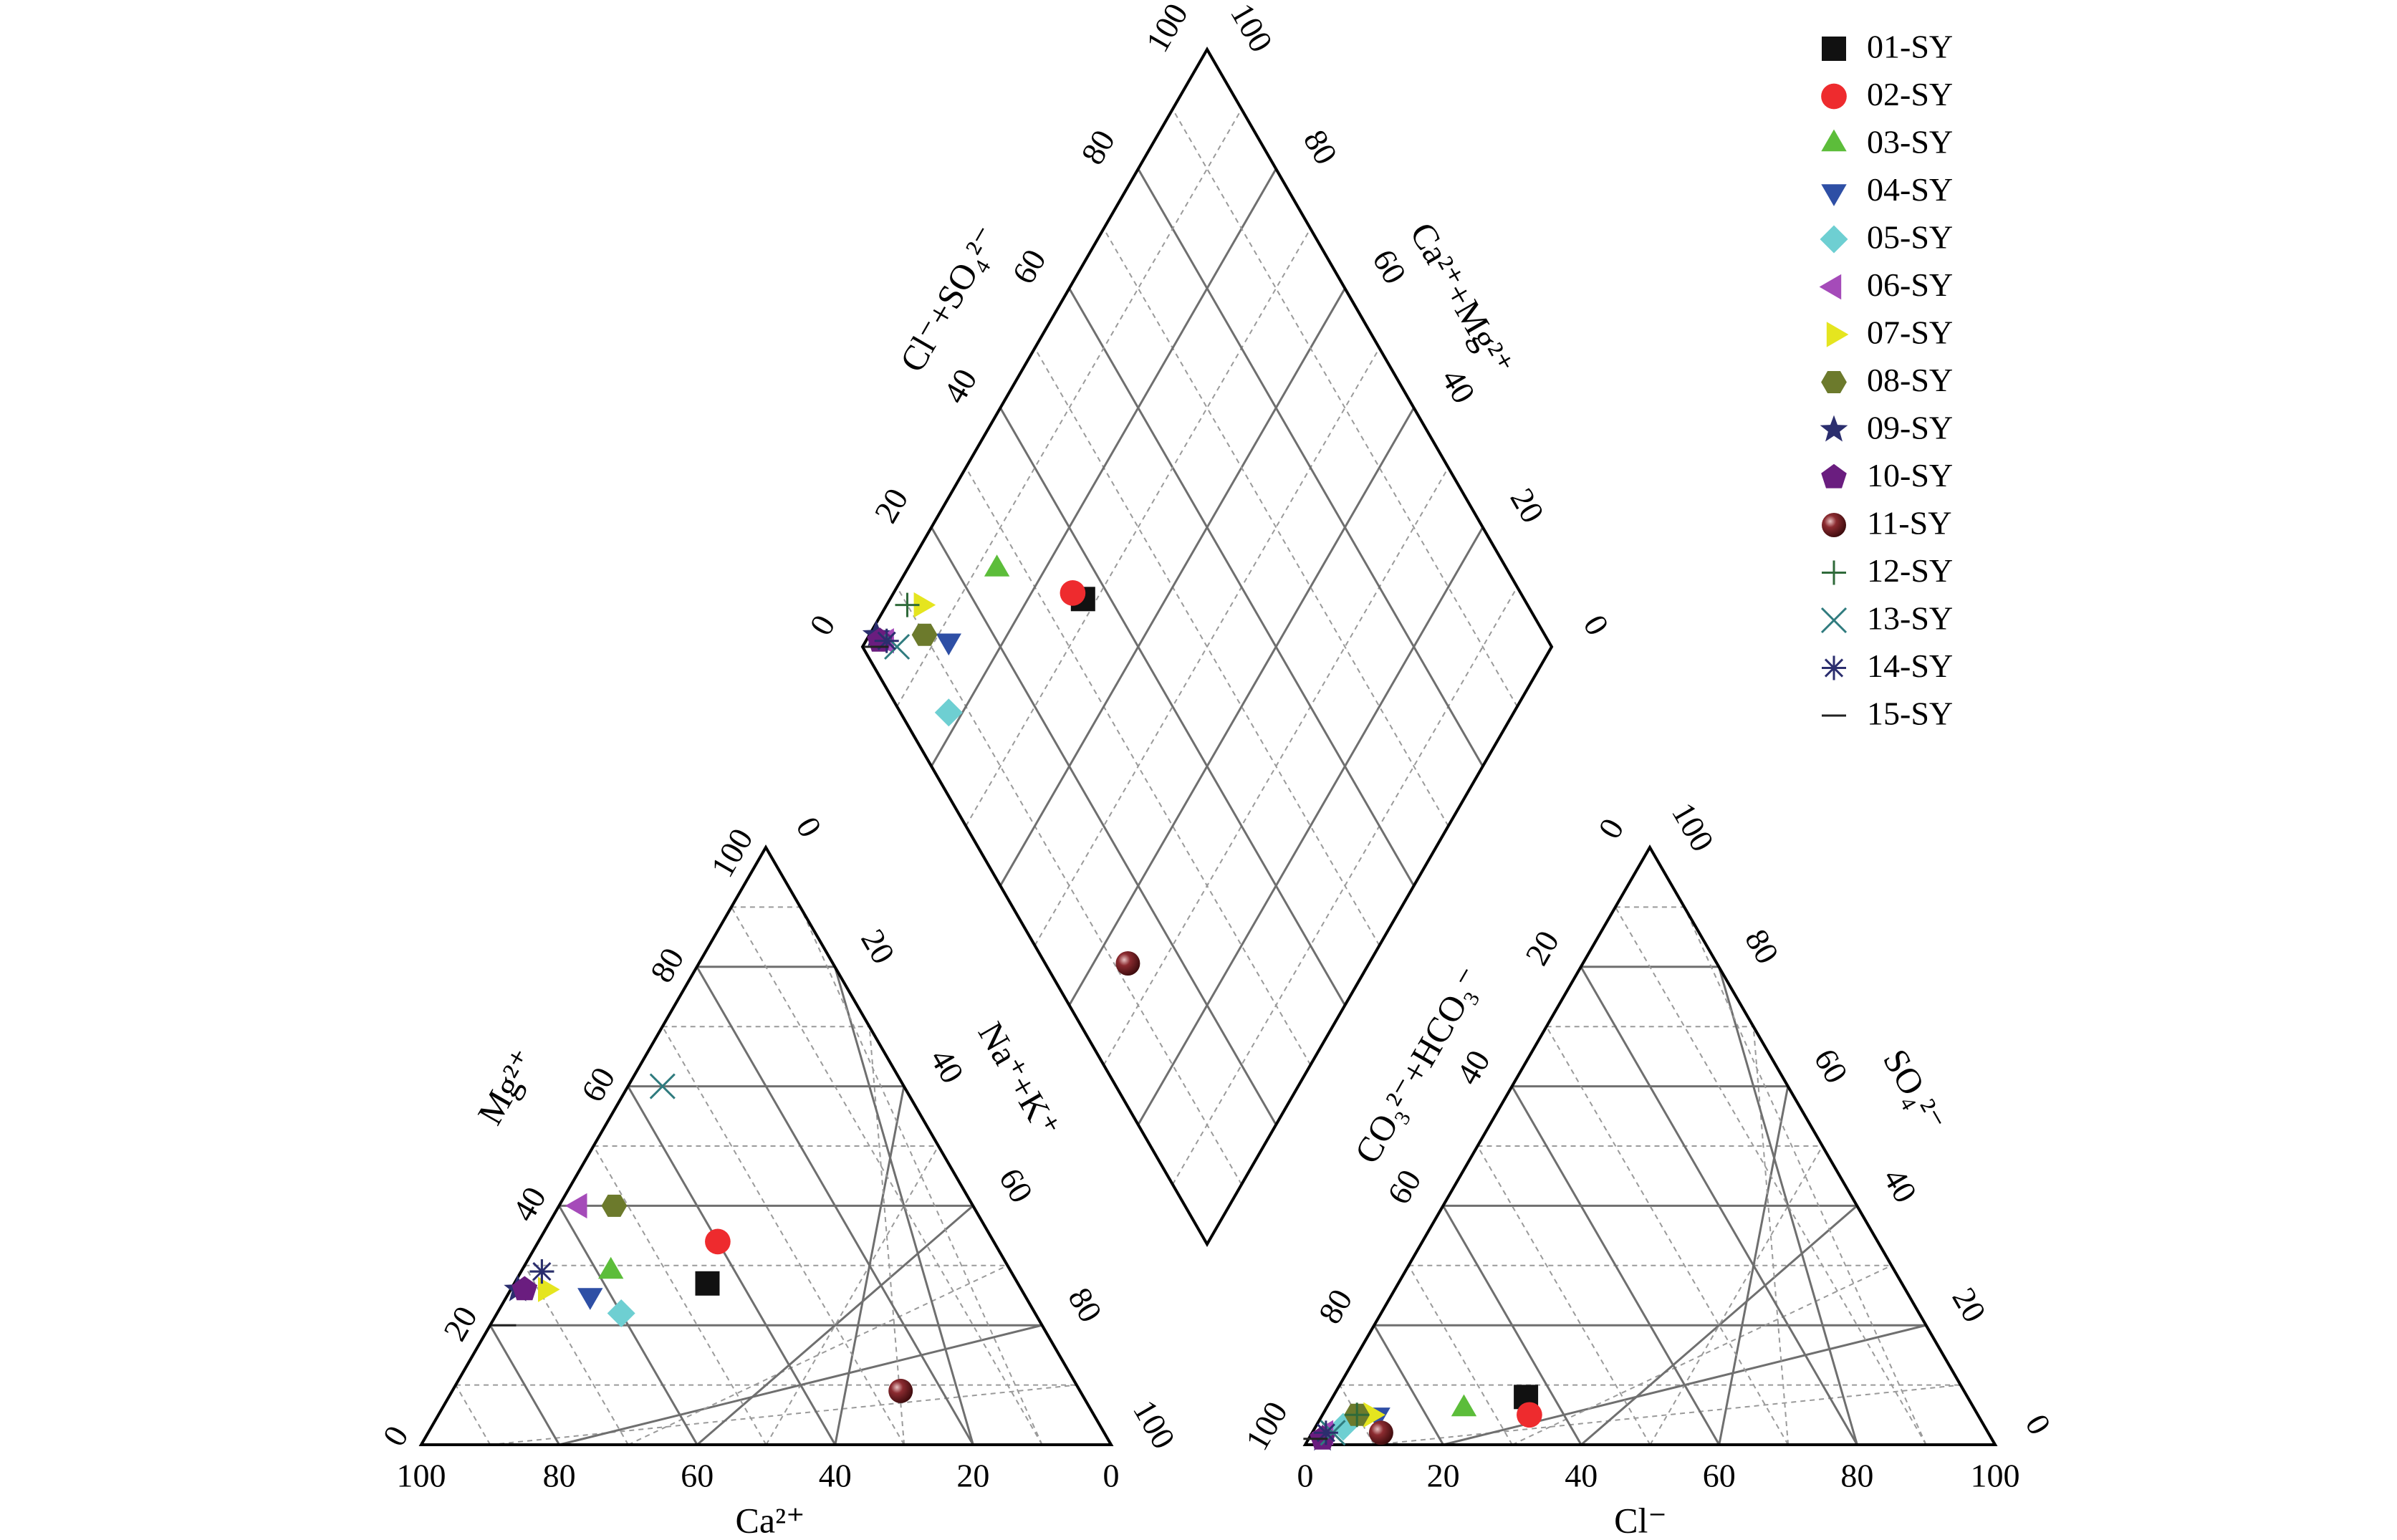 The height and width of the screenshot is (1540, 2397). I want to click on so4-tick-label: 100, so click(1693, 827).